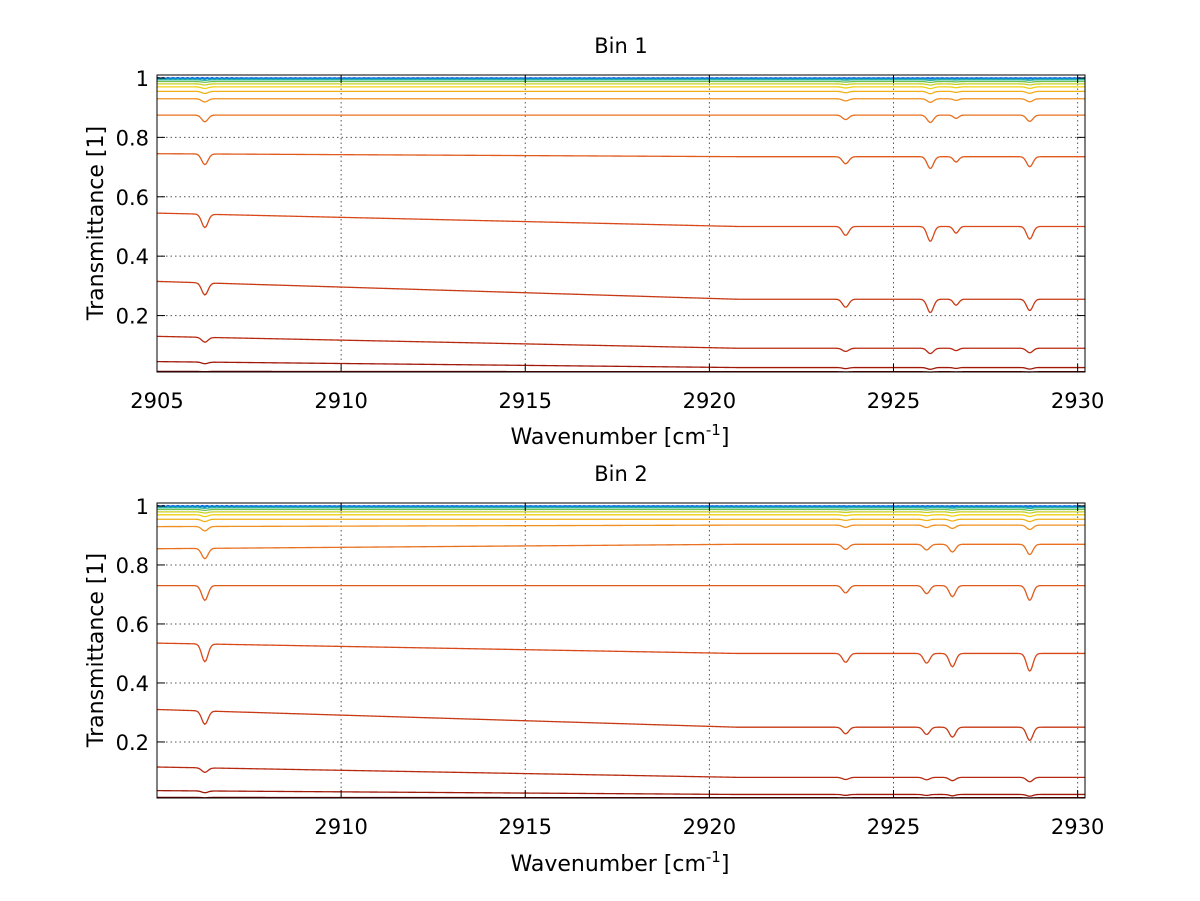  Describe the element at coordinates (340, 401) in the screenshot. I see `x-tick-label-bin-1: 2910` at that location.